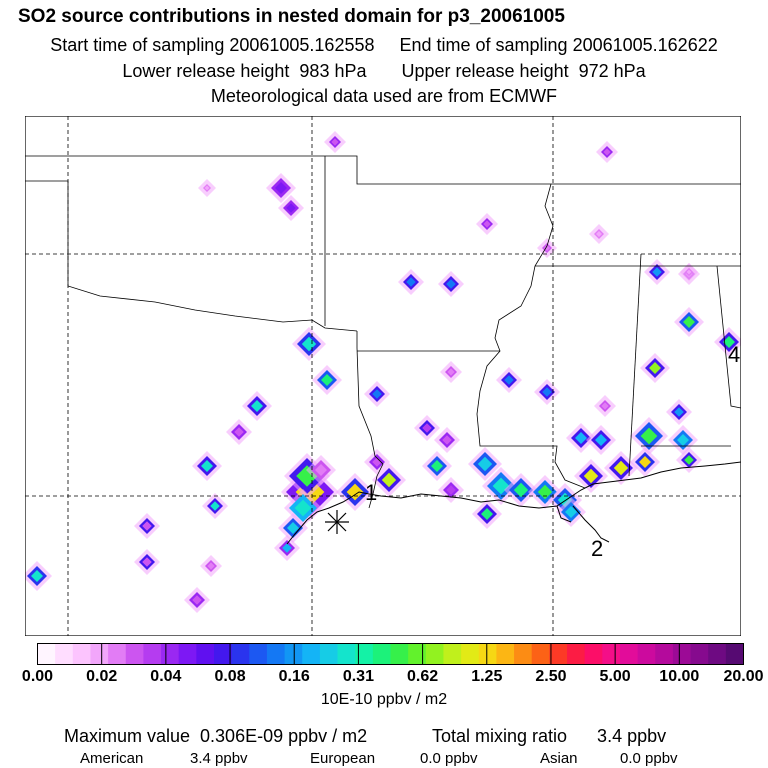 This screenshot has height=768, width=768. What do you see at coordinates (166, 676) in the screenshot?
I see `colorbar-tick-label: 0.04` at bounding box center [166, 676].